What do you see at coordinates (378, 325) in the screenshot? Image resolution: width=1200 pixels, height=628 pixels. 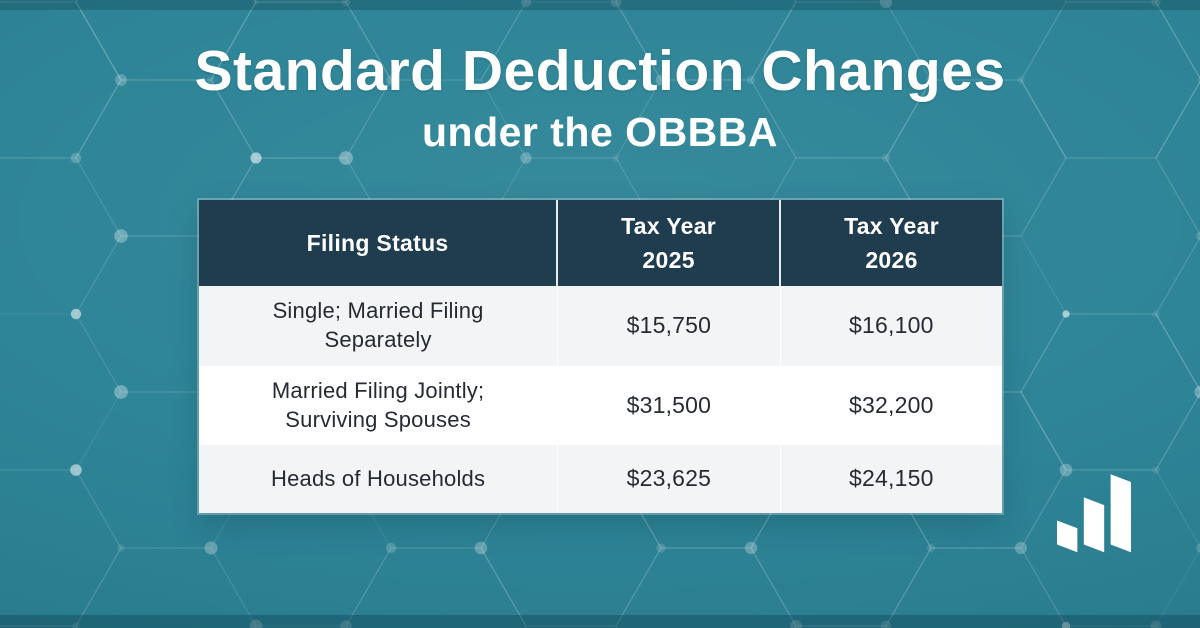 I see `filing-status-cell: Single; Married Filing Separately` at bounding box center [378, 325].